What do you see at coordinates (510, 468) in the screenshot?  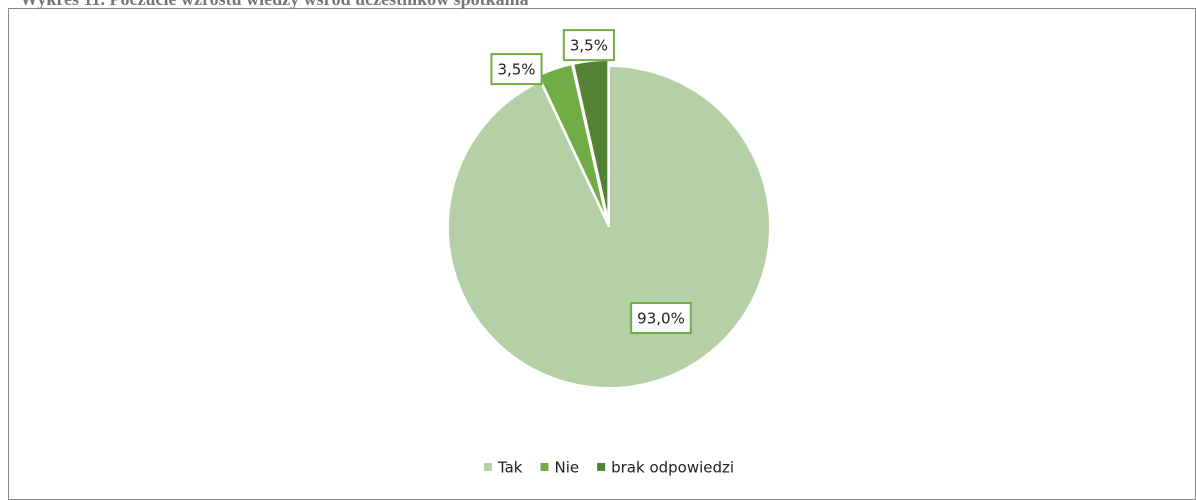 I see `legend-label: Tak` at bounding box center [510, 468].